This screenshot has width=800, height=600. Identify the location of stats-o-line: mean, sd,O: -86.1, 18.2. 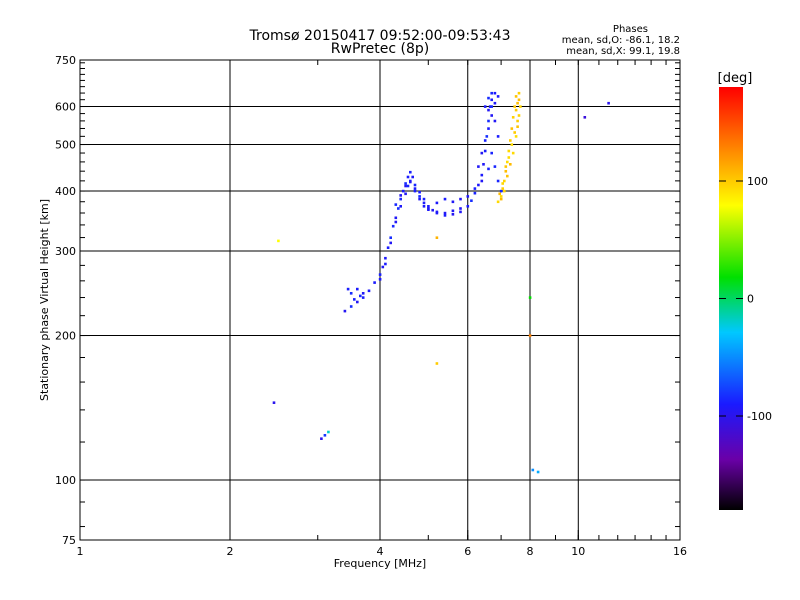
(621, 40).